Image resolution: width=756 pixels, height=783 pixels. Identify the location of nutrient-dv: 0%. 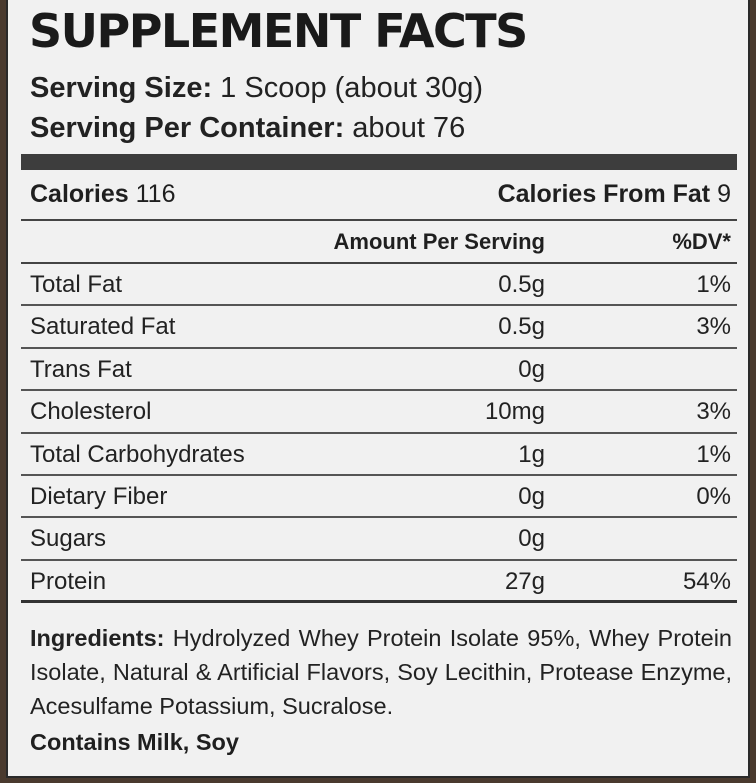
(713, 496).